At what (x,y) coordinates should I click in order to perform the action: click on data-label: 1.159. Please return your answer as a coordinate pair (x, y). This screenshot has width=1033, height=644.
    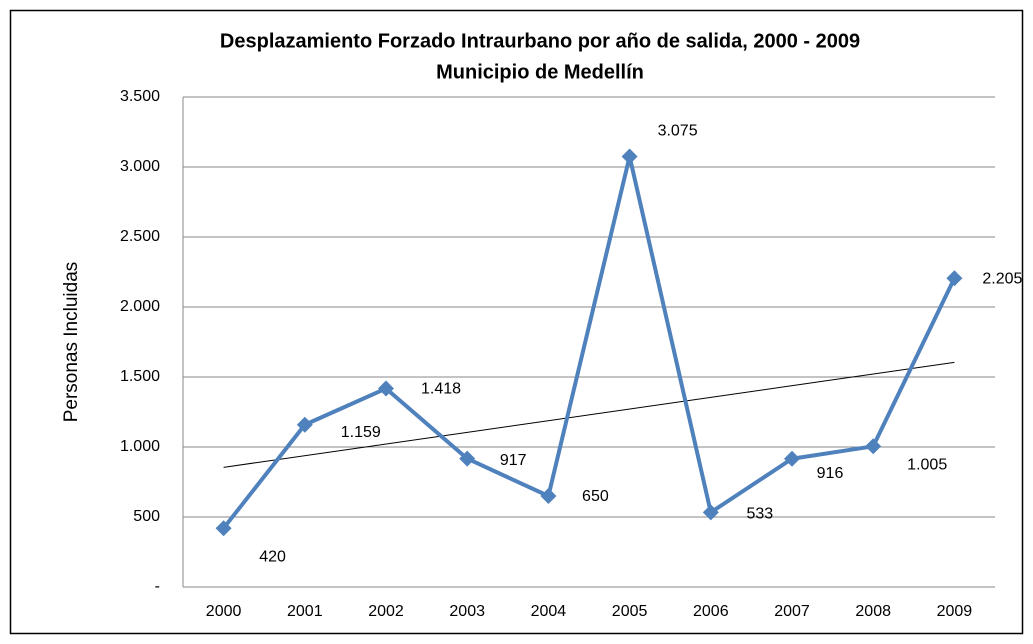
    Looking at the image, I should click on (361, 432).